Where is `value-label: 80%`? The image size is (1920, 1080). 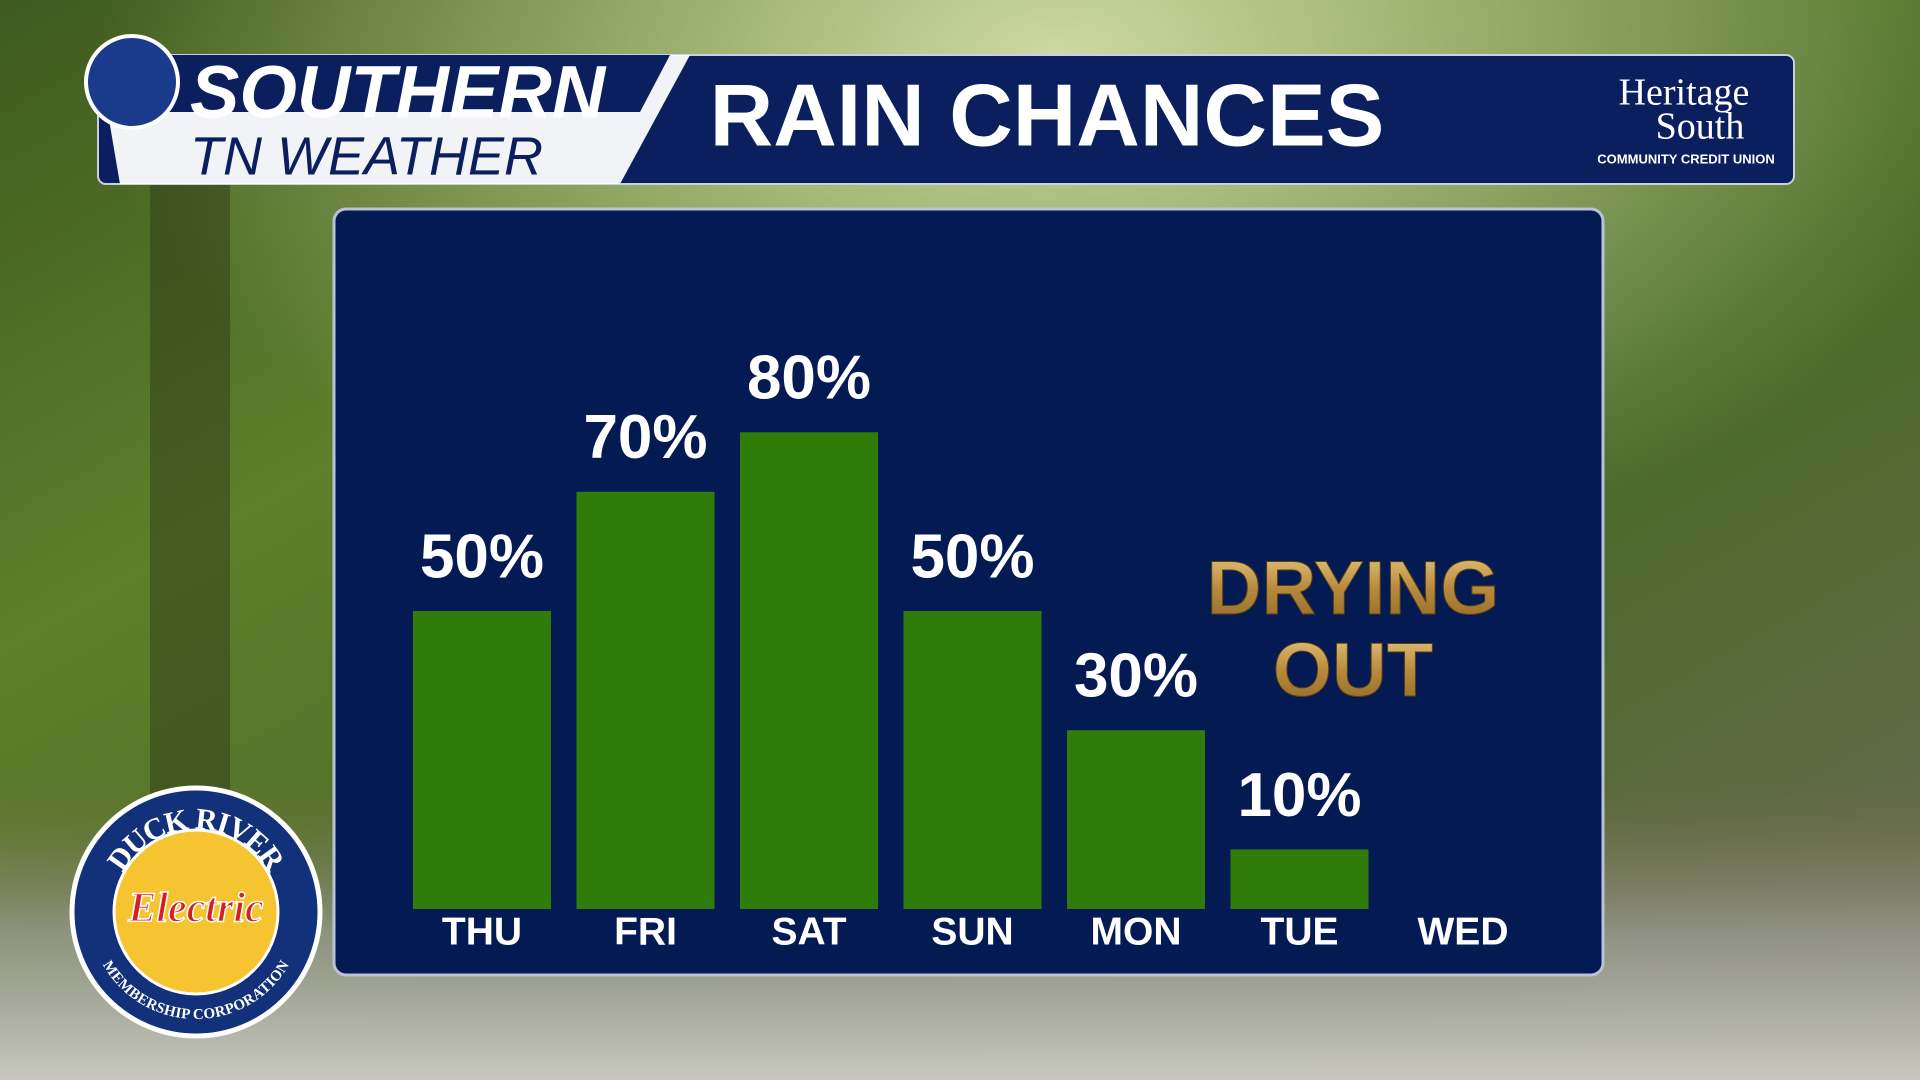
value-label: 80% is located at coordinates (809, 378).